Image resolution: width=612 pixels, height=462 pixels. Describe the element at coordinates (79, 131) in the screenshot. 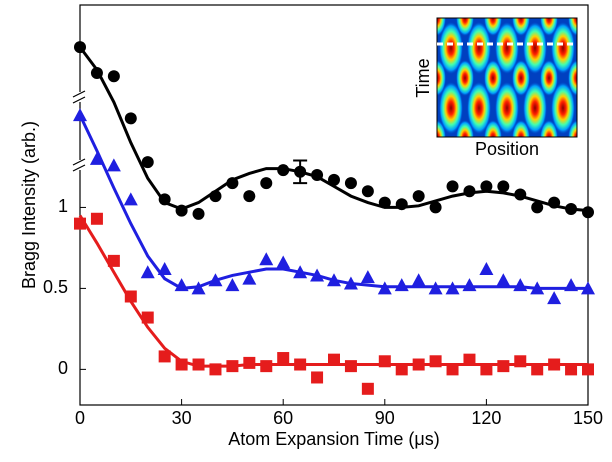

I see `axis-break` at that location.